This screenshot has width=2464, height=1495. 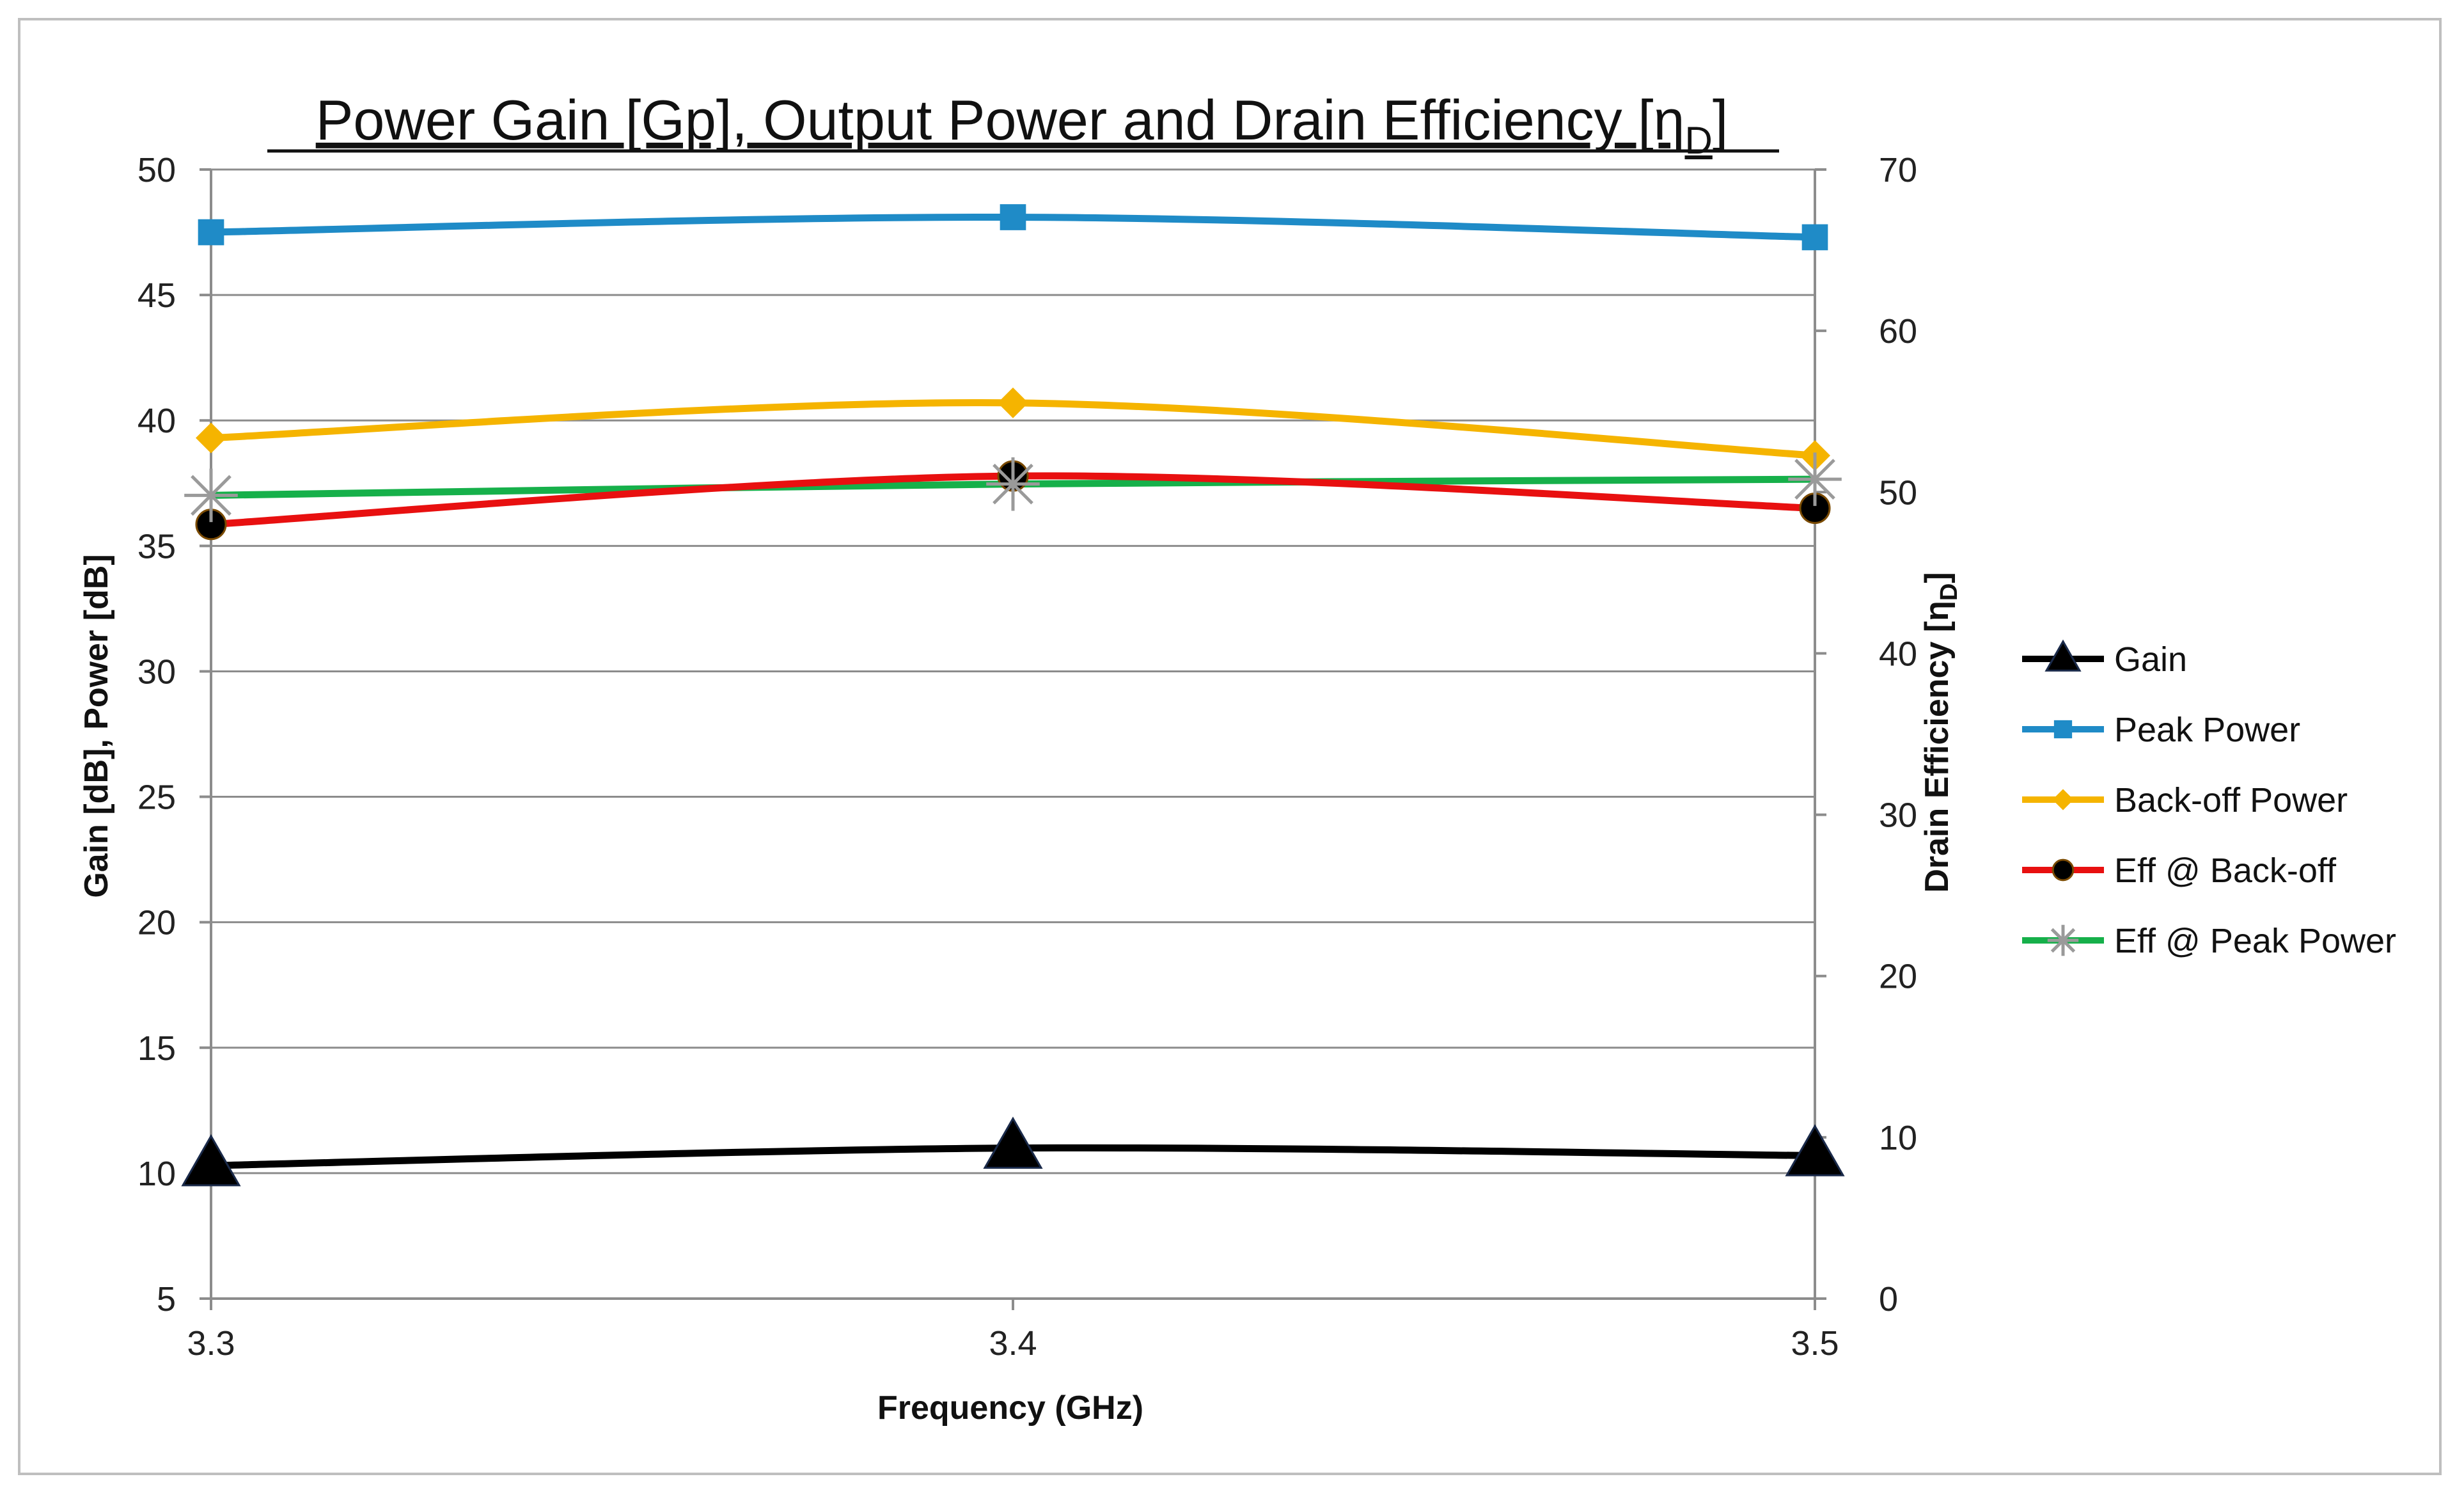 What do you see at coordinates (2225, 870) in the screenshot?
I see `legend-label: Eff @ Back-off` at bounding box center [2225, 870].